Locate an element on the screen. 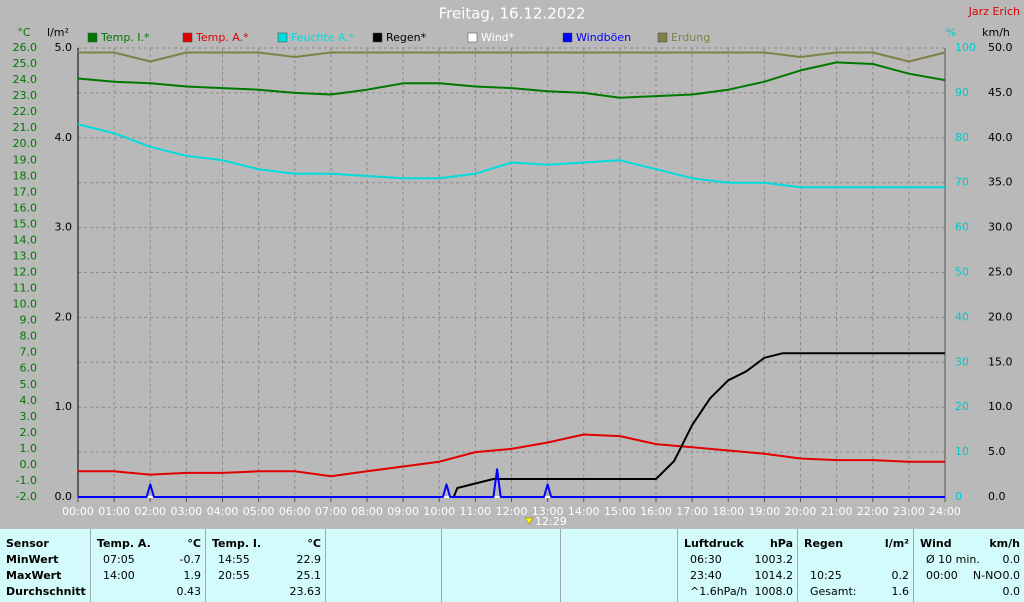 This screenshot has height=602, width=1024. x-tick-label: 13:00 is located at coordinates (548, 511).